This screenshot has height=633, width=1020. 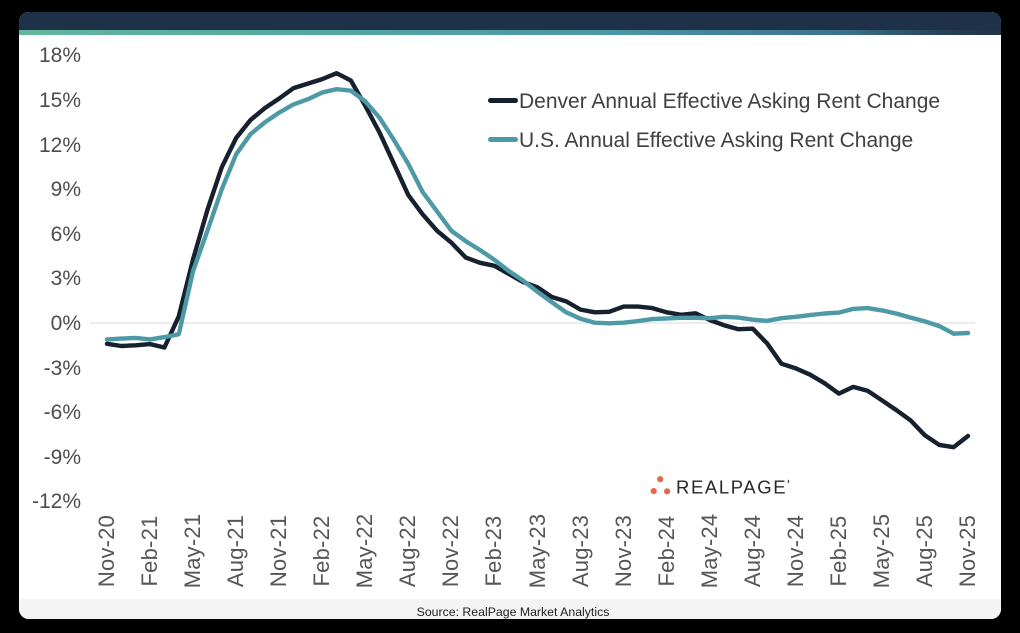 What do you see at coordinates (731, 487) in the screenshot?
I see `svg-text: REALPAGE` at bounding box center [731, 487].